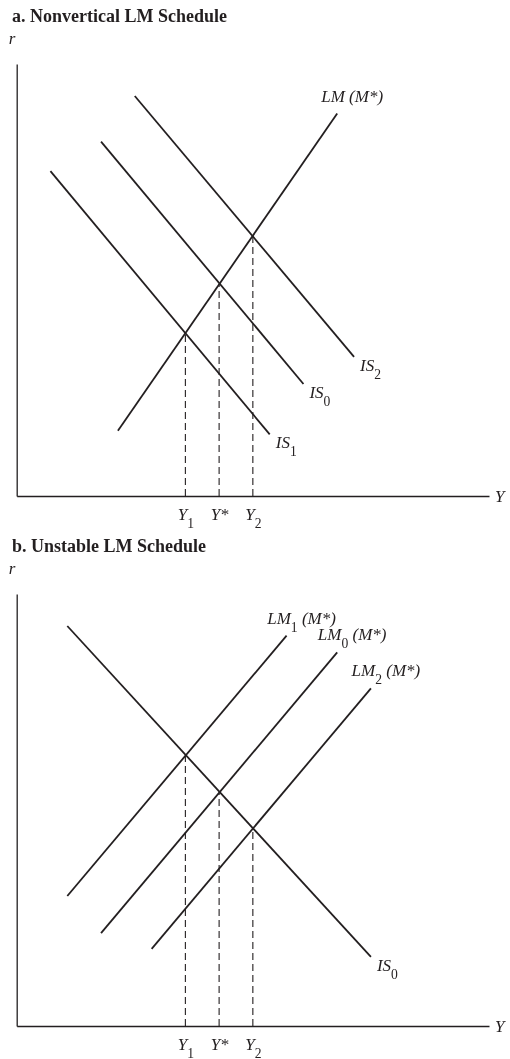 This screenshot has height=1059, width=510. What do you see at coordinates (385, 673) in the screenshot?
I see `series-label: LM$_{2}$ (M*)` at bounding box center [385, 673].